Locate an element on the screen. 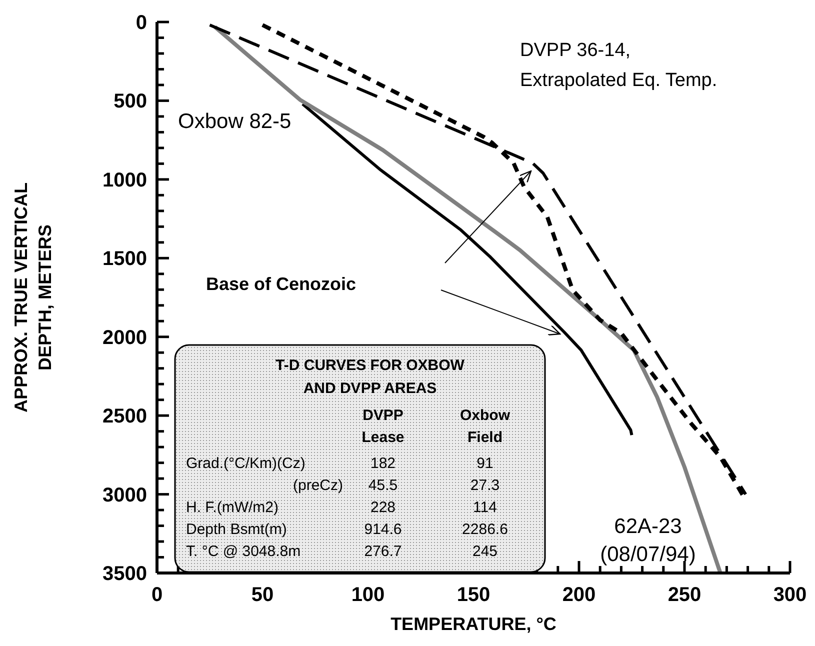  annotation: T-D CURVES FOR OXBOW AND DVPP AREAS is located at coordinates (371, 377).